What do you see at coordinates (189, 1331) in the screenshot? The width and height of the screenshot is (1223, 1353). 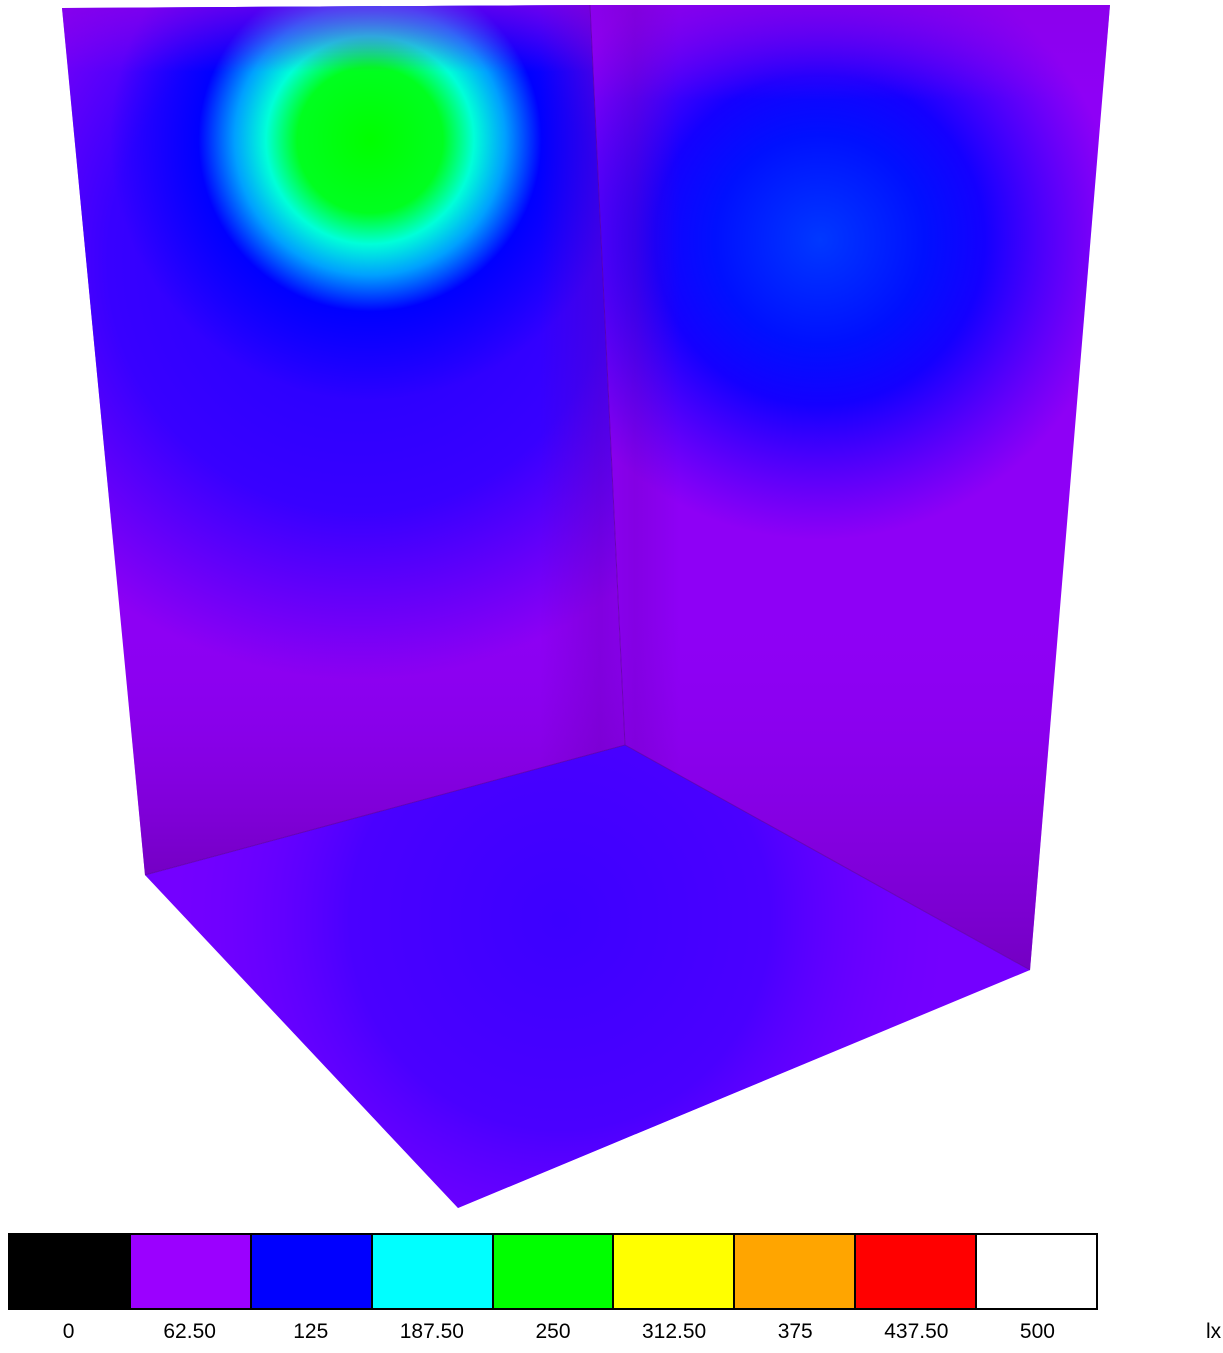 I see `legend-tick-label: 62.50` at bounding box center [189, 1331].